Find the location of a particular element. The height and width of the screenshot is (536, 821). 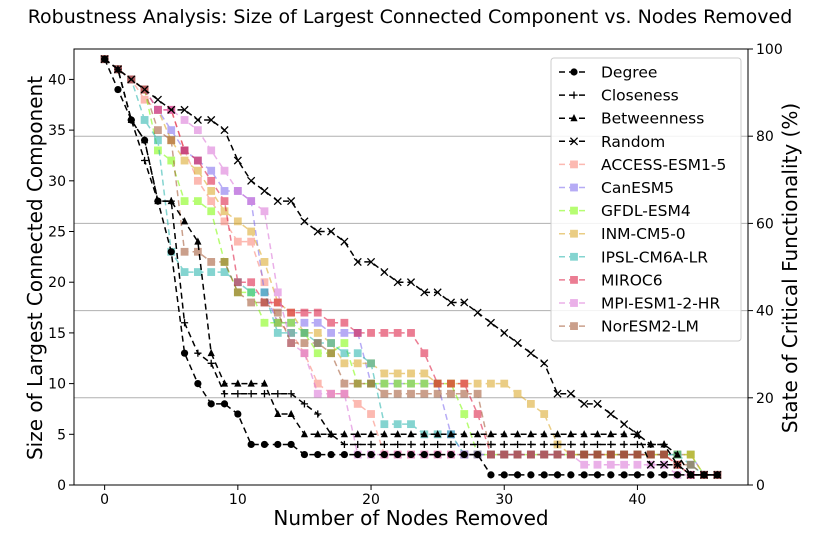

y2-axis-label: State of Critical Functionality (%) is located at coordinates (790, 268).